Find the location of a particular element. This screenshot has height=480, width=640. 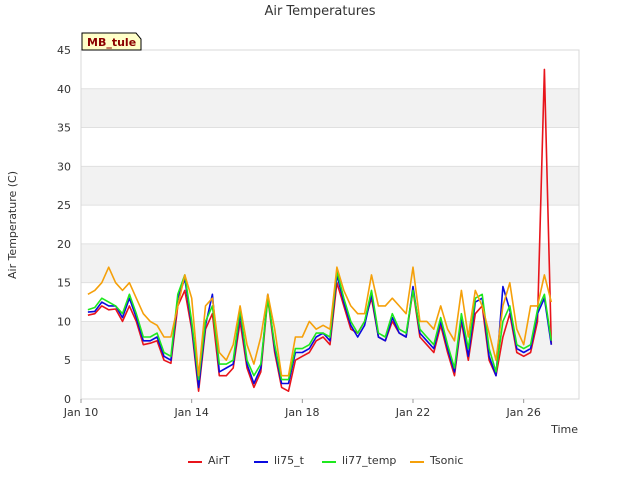

x-tick-label: Jan 18 is located at coordinates (301, 412).